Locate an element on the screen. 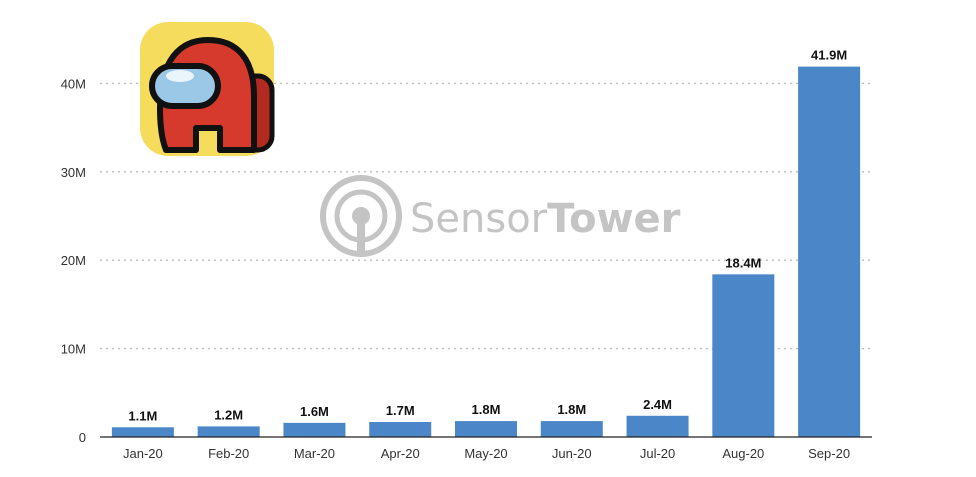 This screenshot has width=976, height=477. x-tick-label: Apr-20 is located at coordinates (400, 453).